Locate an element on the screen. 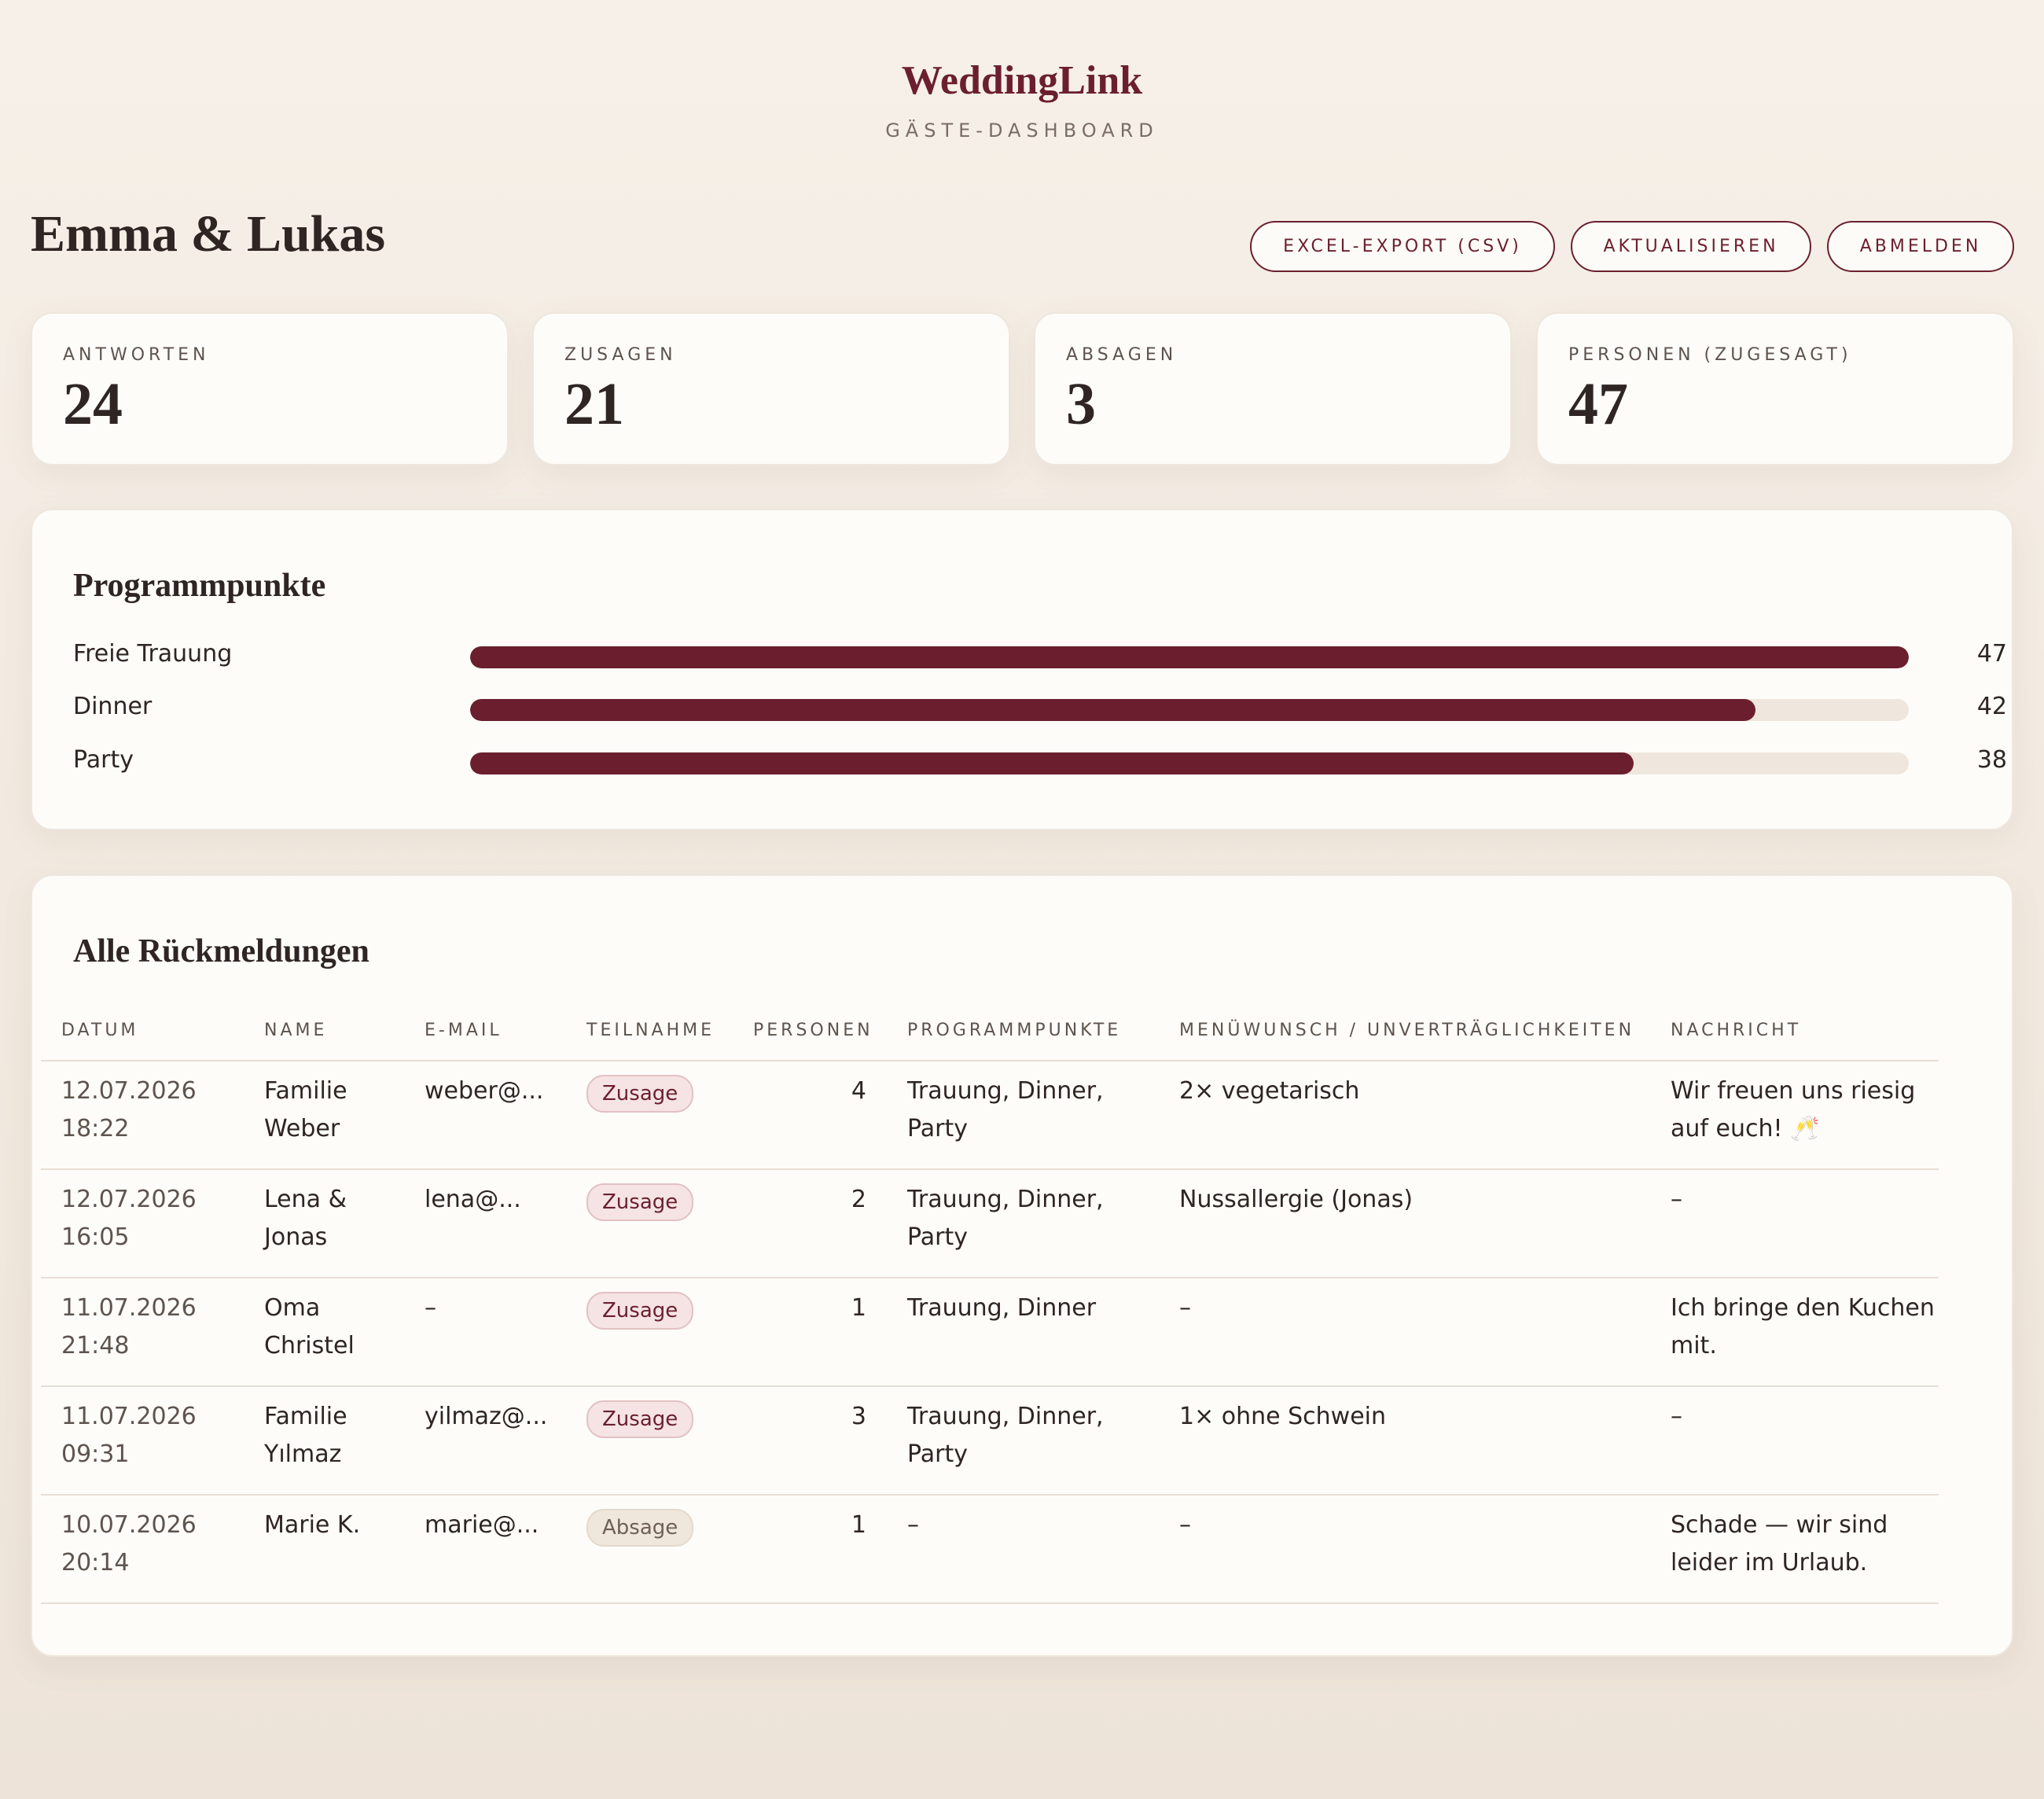 Image resolution: width=2044 pixels, height=1799 pixels. cell-date: 11.07.2026 09:31 is located at coordinates (142, 1440).